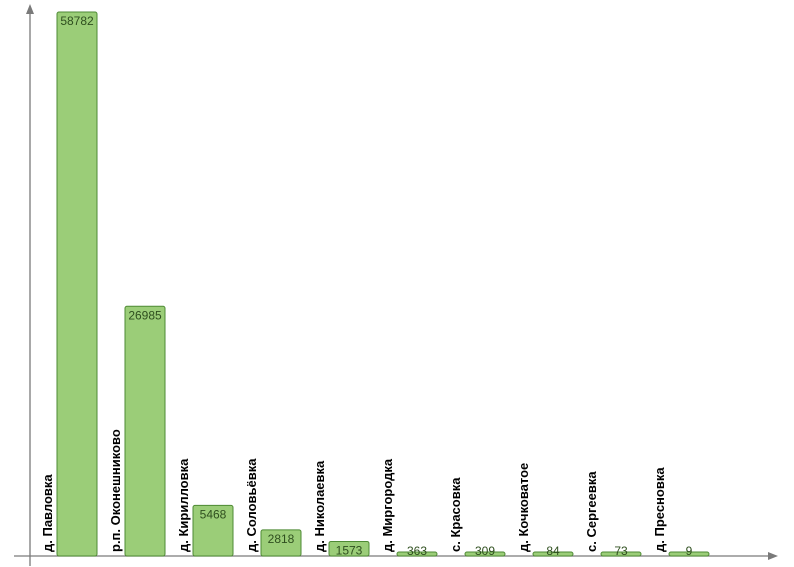 Image resolution: width=794 pixels, height=567 pixels. Describe the element at coordinates (659, 509) in the screenshot. I see `category-label: д. Пресновка` at that location.